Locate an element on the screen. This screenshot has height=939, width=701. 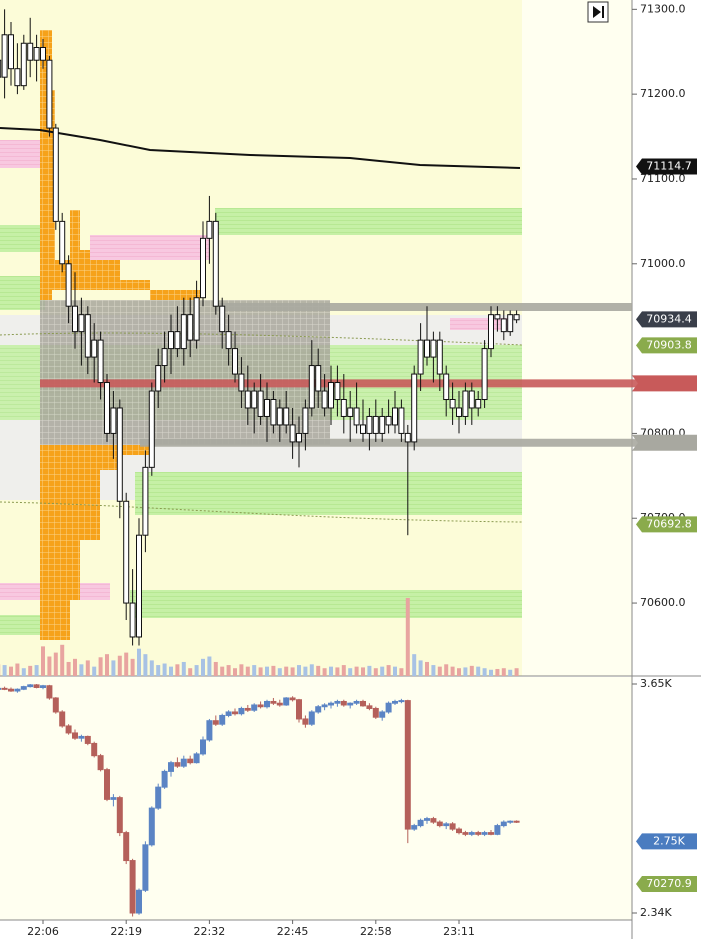
y-tick-label: 71300.0 is located at coordinates (663, 8).